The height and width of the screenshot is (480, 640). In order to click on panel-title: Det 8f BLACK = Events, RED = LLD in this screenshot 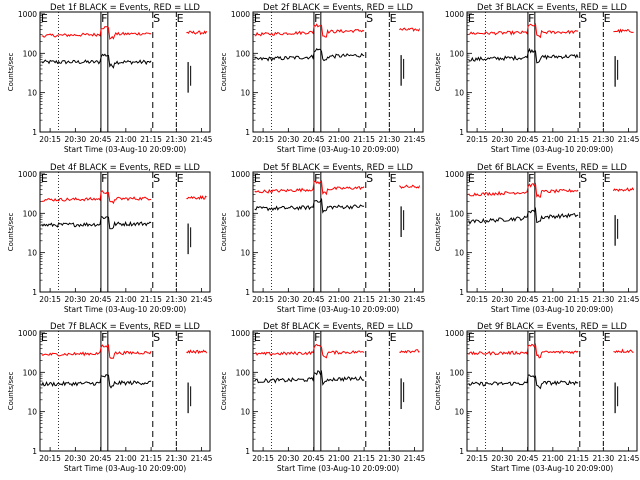, I will do `click(338, 327)`.